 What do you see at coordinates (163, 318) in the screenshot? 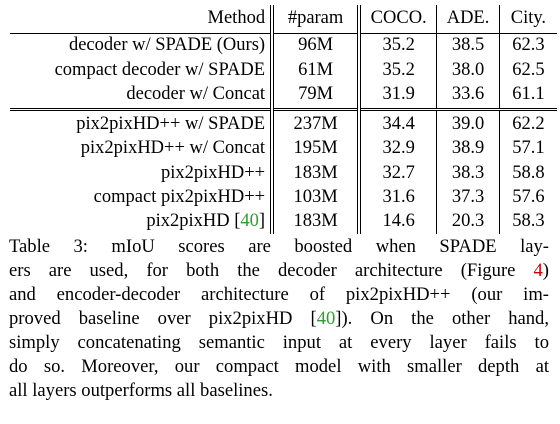
I see `caption-text: proved baseline over pix2pixHD [` at bounding box center [163, 318].